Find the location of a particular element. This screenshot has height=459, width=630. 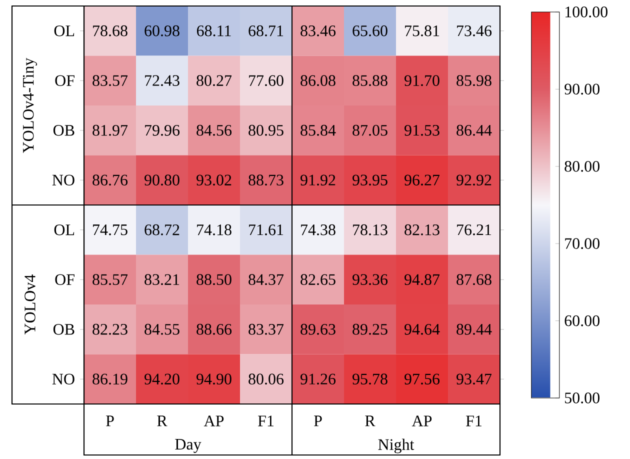

data-label: 83.46 is located at coordinates (318, 30).